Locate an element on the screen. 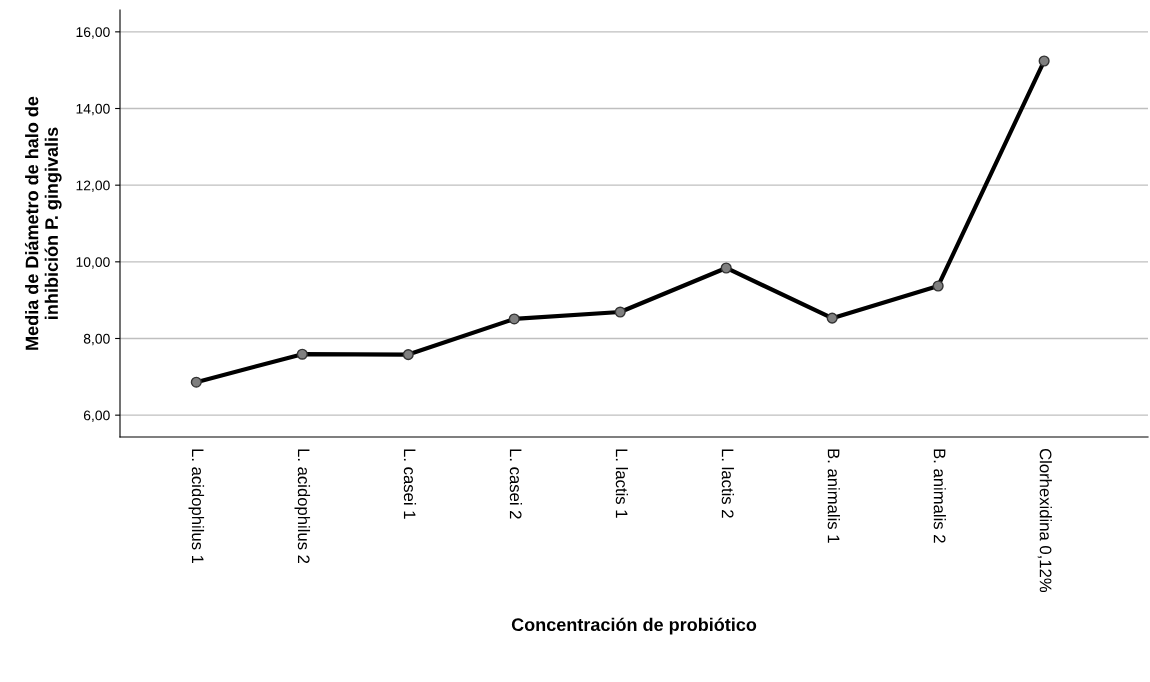  y-tick-label: 16,00 is located at coordinates (93, 33).